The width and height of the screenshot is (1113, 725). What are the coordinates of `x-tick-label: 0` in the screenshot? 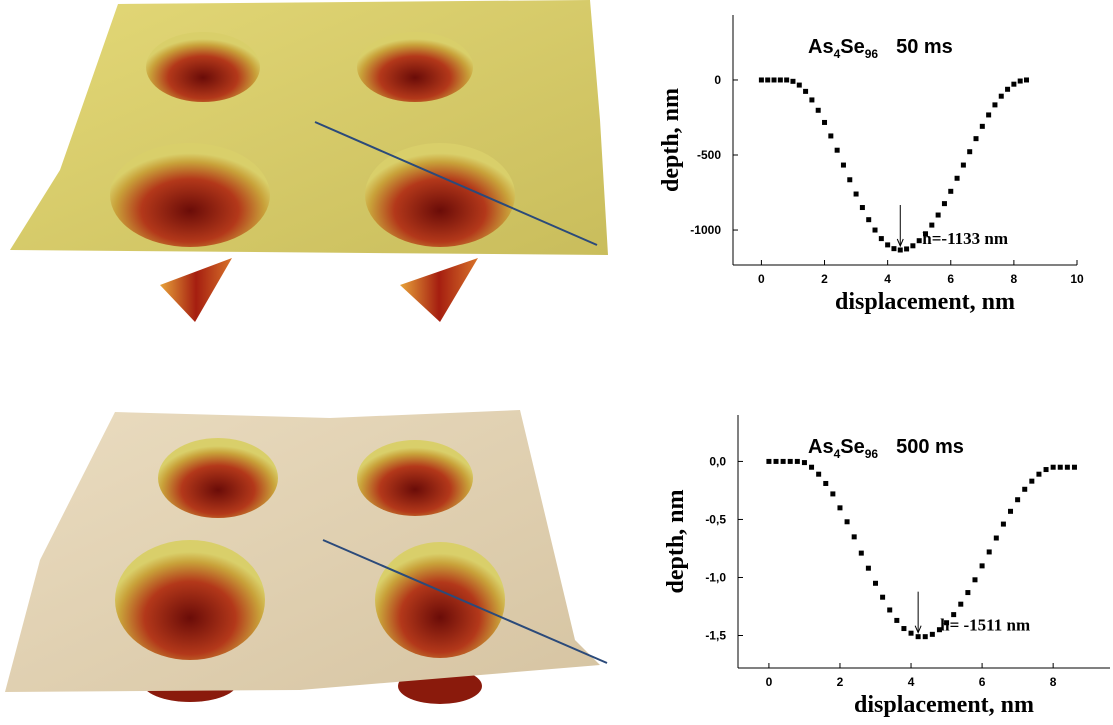 It's located at (761, 279).